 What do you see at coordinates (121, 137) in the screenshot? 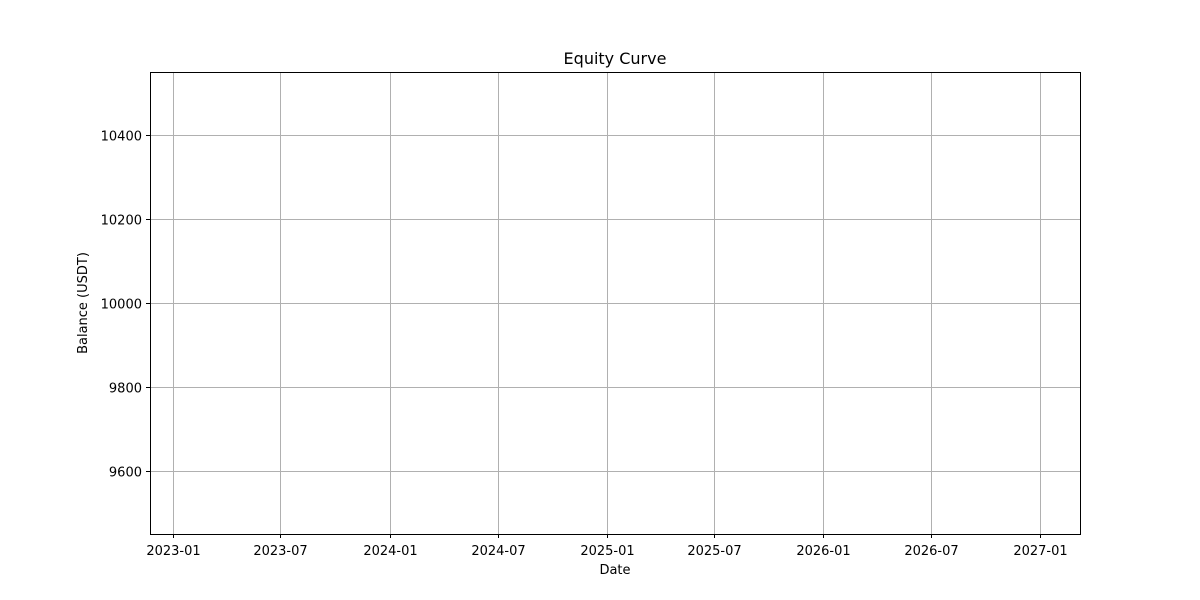
I see `y-tick-label: 10400` at bounding box center [121, 137].